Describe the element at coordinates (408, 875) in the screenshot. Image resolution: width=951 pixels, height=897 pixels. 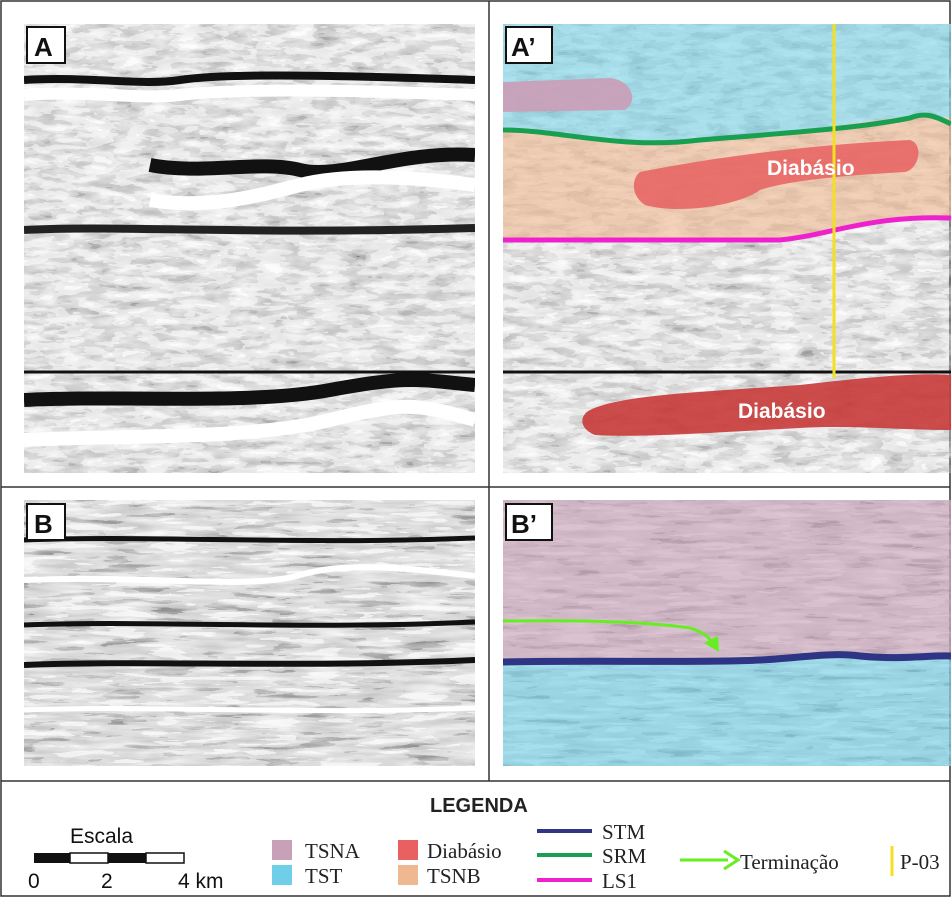
I see `swatch-tsnb` at that location.